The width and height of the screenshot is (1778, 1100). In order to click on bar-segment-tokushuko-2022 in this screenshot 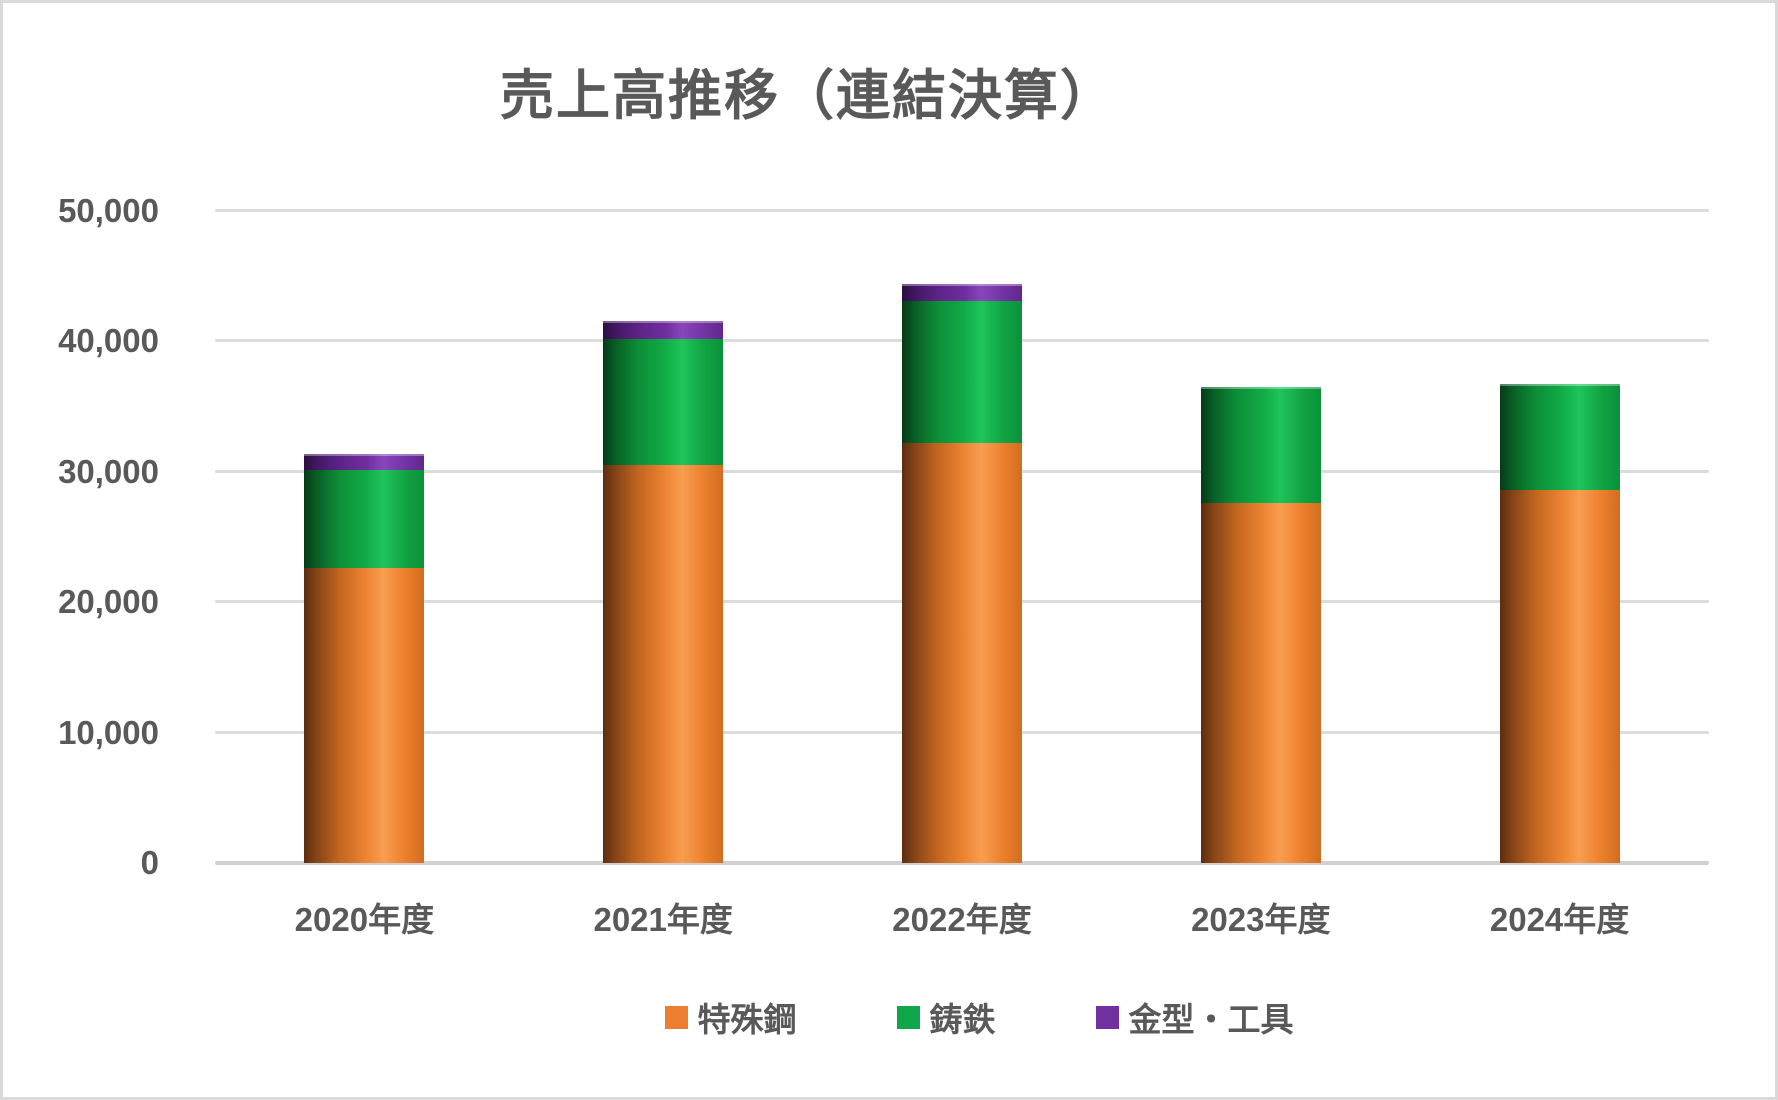, I will do `click(962, 653)`.